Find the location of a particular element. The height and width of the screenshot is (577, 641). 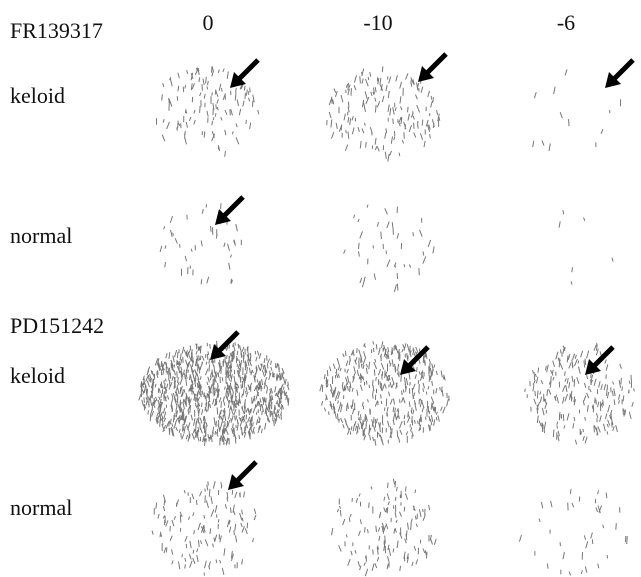

group-label: FR139317 is located at coordinates (56, 30).